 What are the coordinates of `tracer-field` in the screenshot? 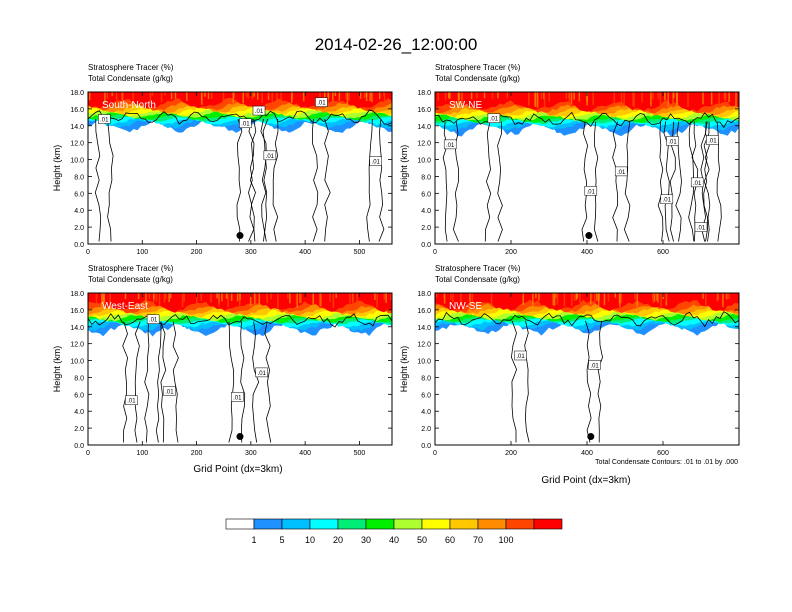 It's located at (240, 369).